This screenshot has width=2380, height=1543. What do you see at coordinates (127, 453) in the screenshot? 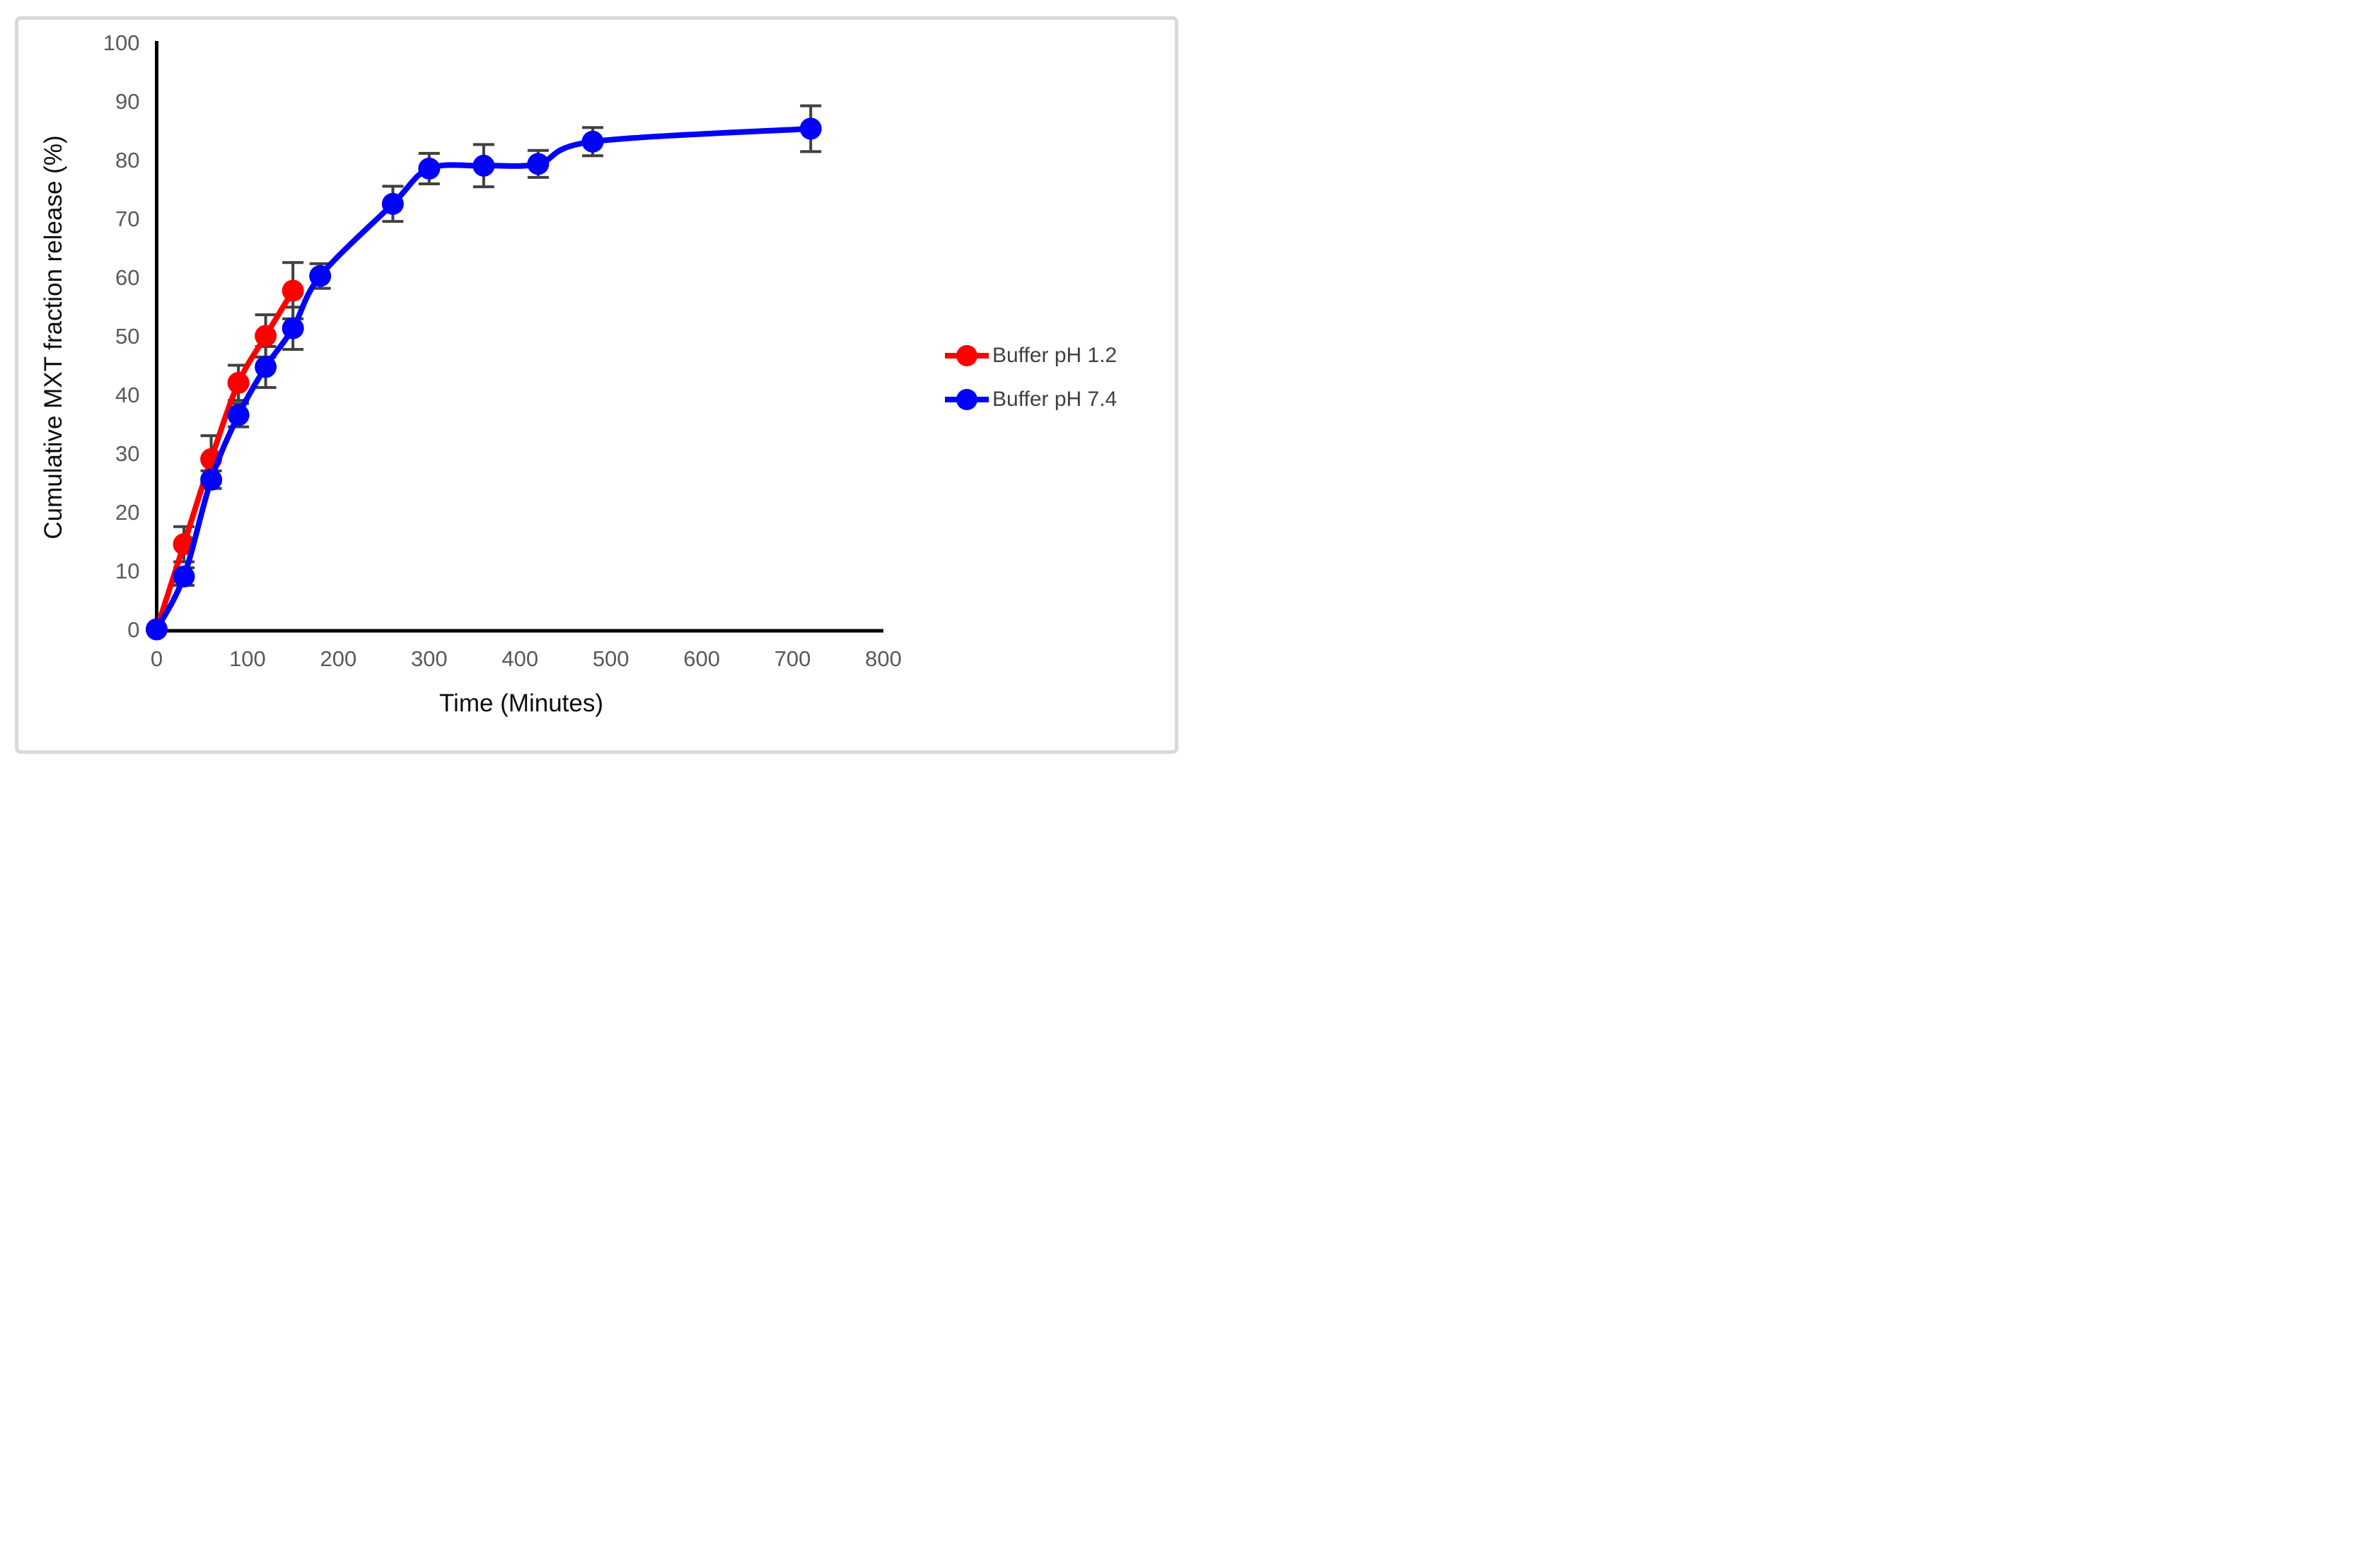
I see `svg-text: 30` at bounding box center [127, 453].